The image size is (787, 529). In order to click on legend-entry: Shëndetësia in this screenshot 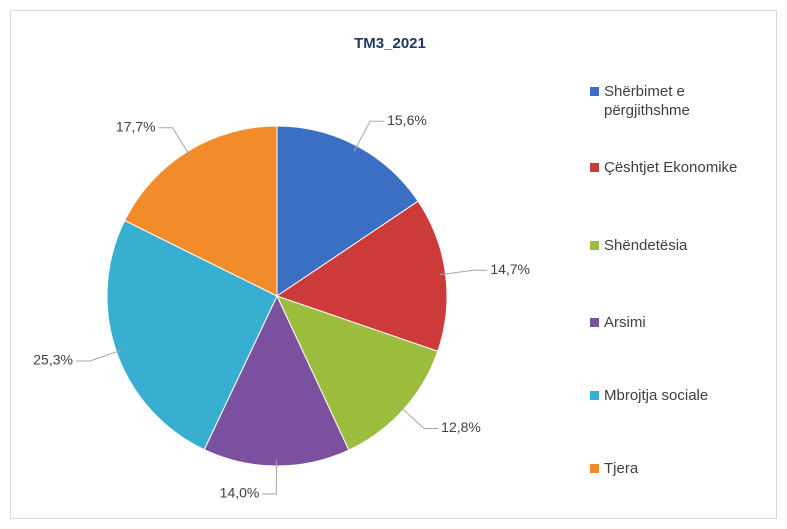, I will do `click(687, 245)`.